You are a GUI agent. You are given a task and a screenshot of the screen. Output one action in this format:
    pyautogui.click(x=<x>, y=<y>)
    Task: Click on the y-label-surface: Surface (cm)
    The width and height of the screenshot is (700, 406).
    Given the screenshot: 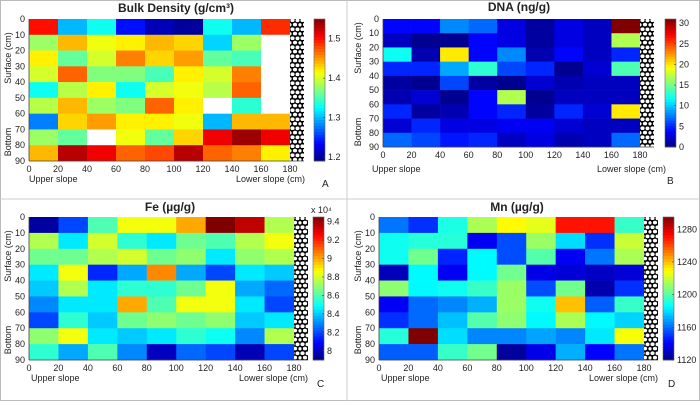 What is the action you would take?
    pyautogui.click(x=8, y=58)
    